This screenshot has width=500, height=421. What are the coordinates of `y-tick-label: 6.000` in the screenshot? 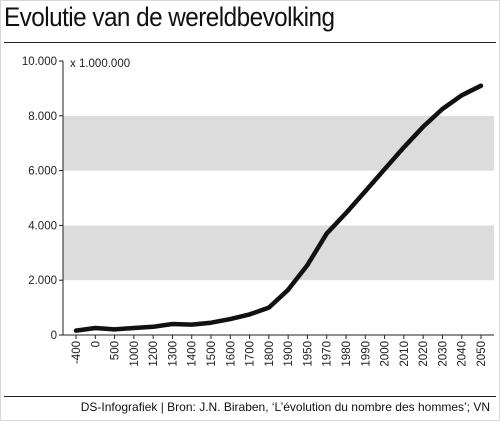 It's located at (42, 172).